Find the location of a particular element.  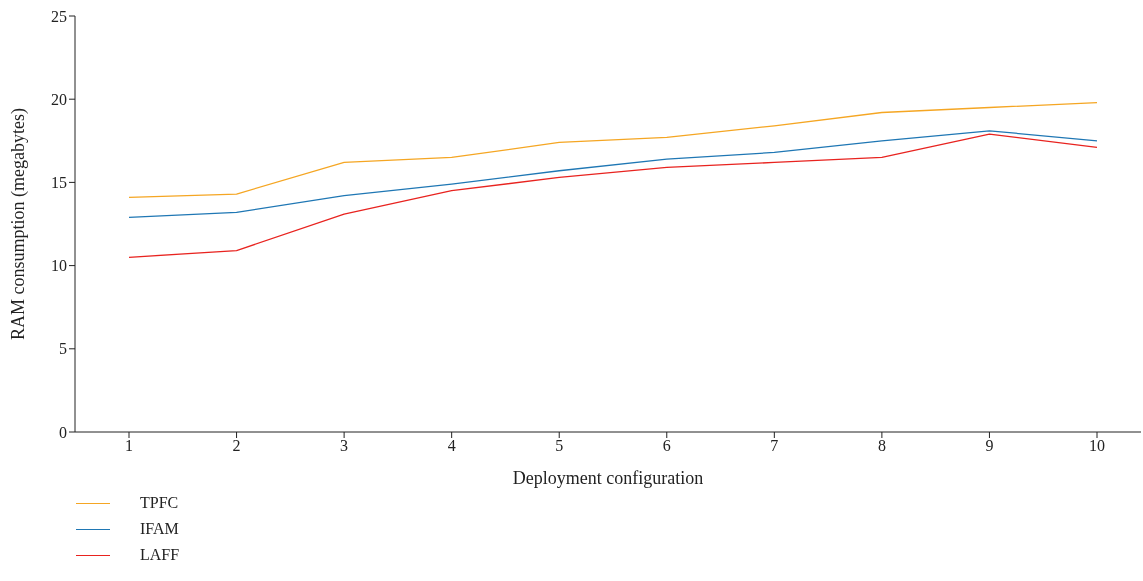

y-tick-label: 5 is located at coordinates (63, 349).